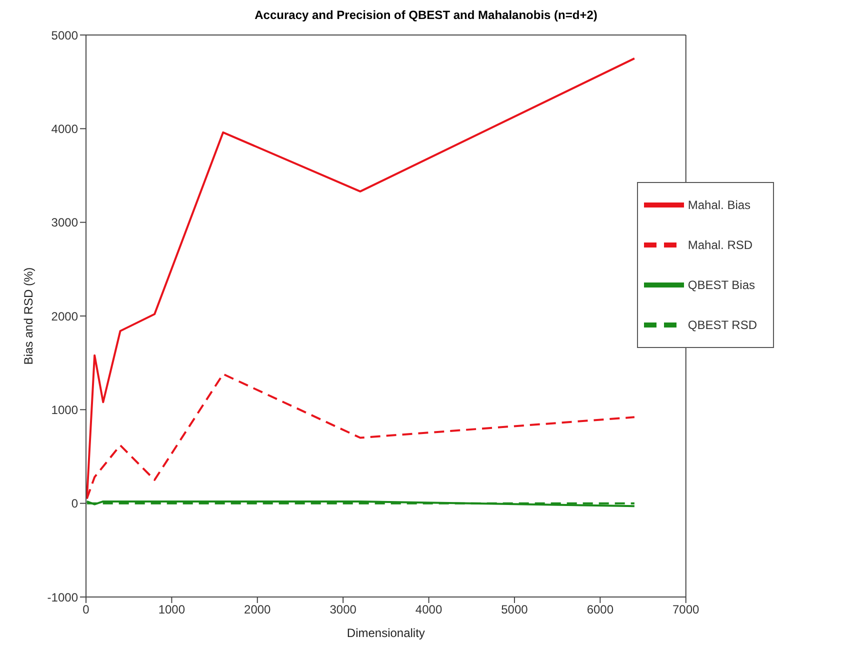 The height and width of the screenshot is (655, 852). What do you see at coordinates (74, 503) in the screenshot?
I see `y-tick-label: 0` at bounding box center [74, 503].